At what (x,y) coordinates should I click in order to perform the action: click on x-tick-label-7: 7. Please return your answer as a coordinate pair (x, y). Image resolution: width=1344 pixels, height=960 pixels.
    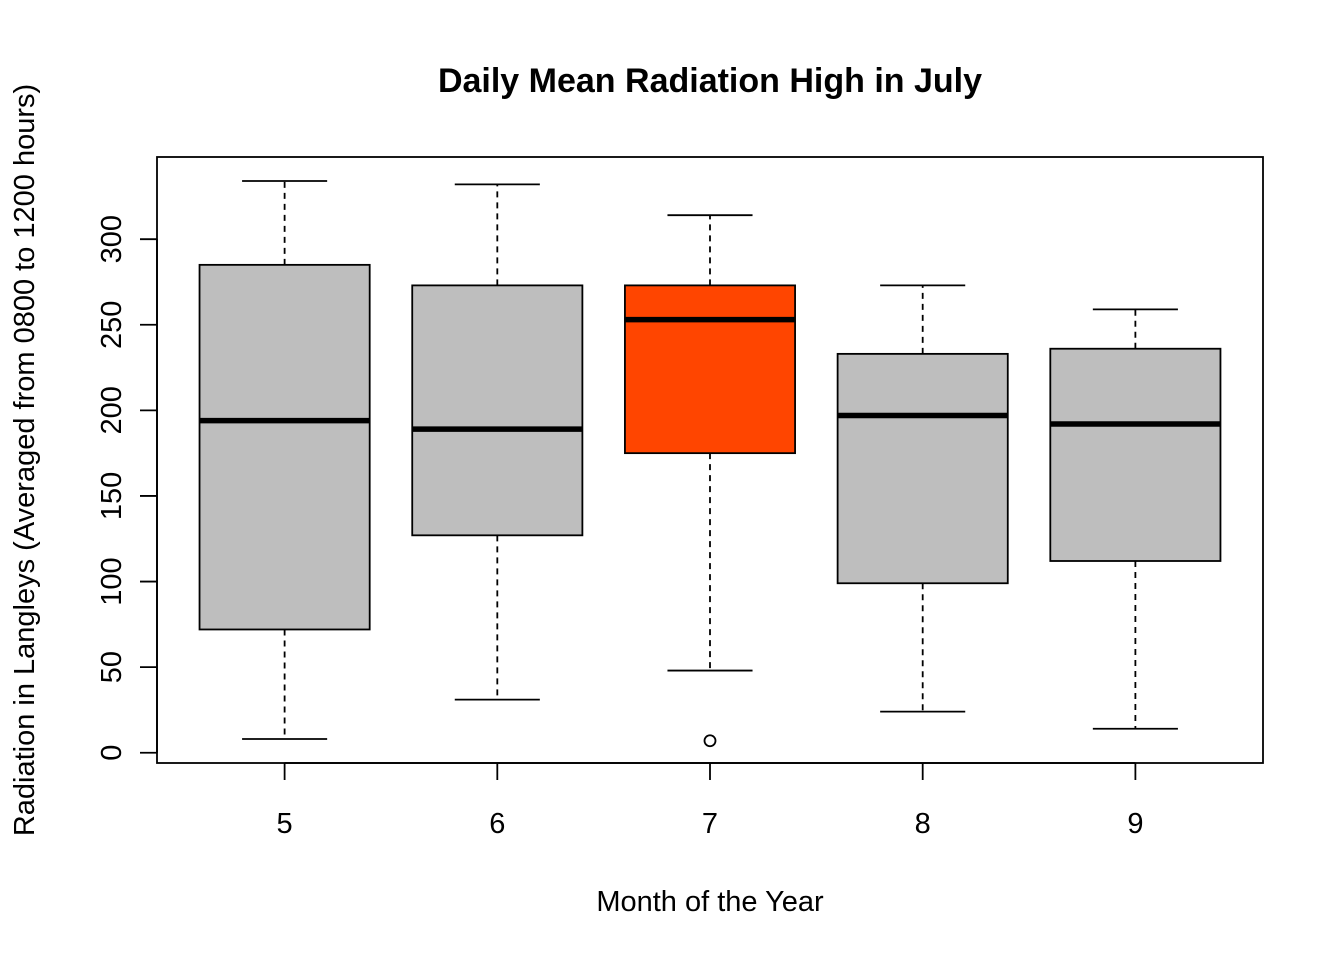
    Looking at the image, I should click on (710, 824).